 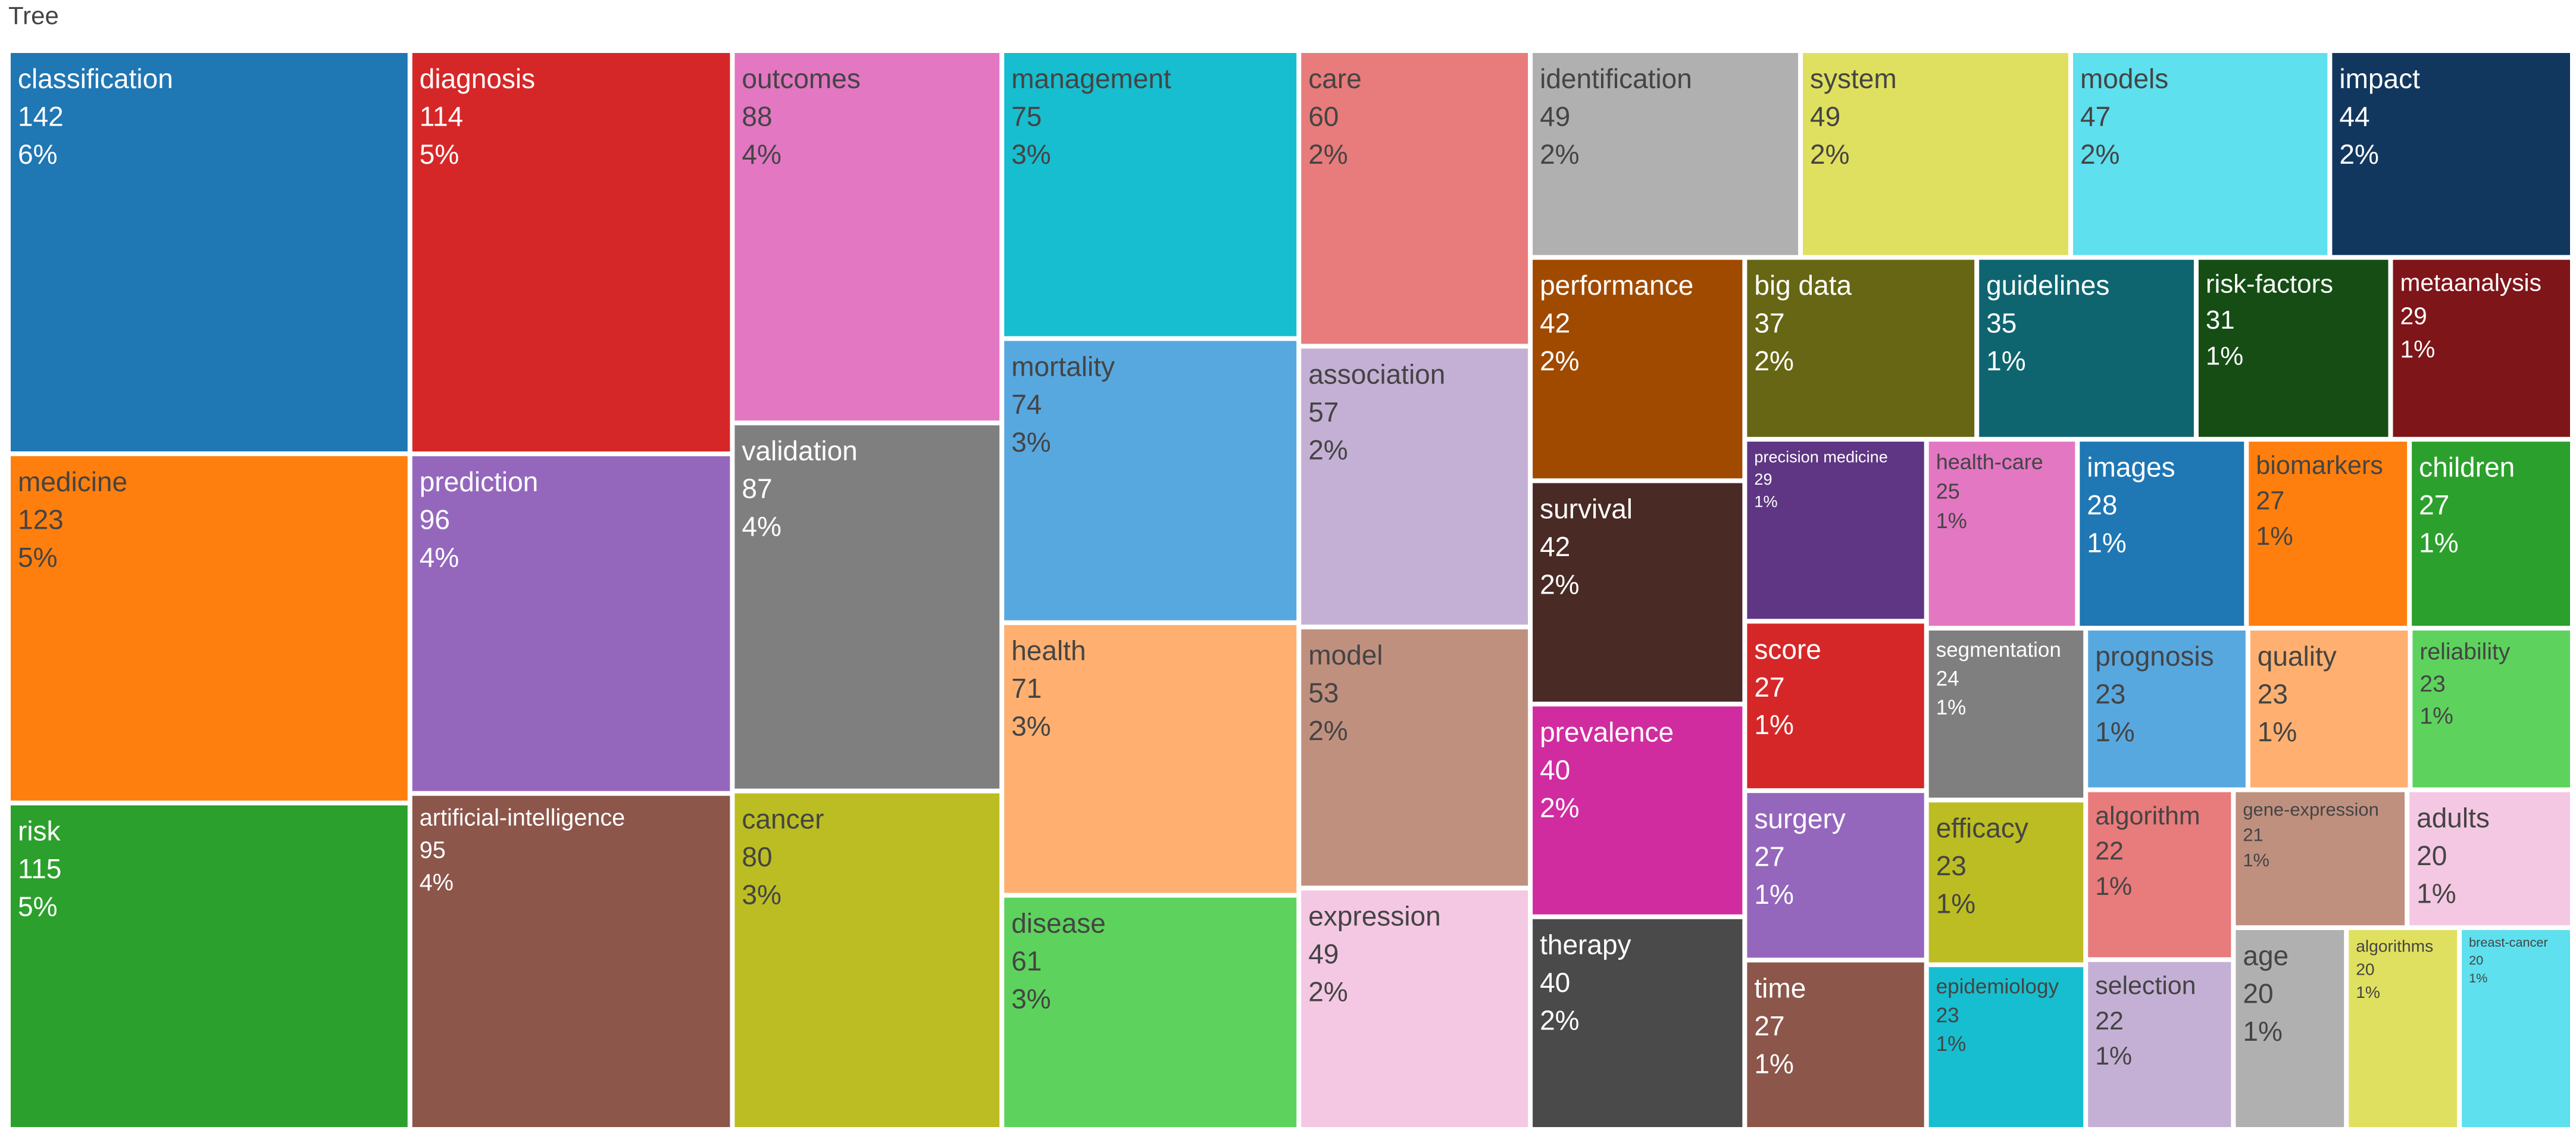 I want to click on chart-title: Tree, so click(x=33, y=15).